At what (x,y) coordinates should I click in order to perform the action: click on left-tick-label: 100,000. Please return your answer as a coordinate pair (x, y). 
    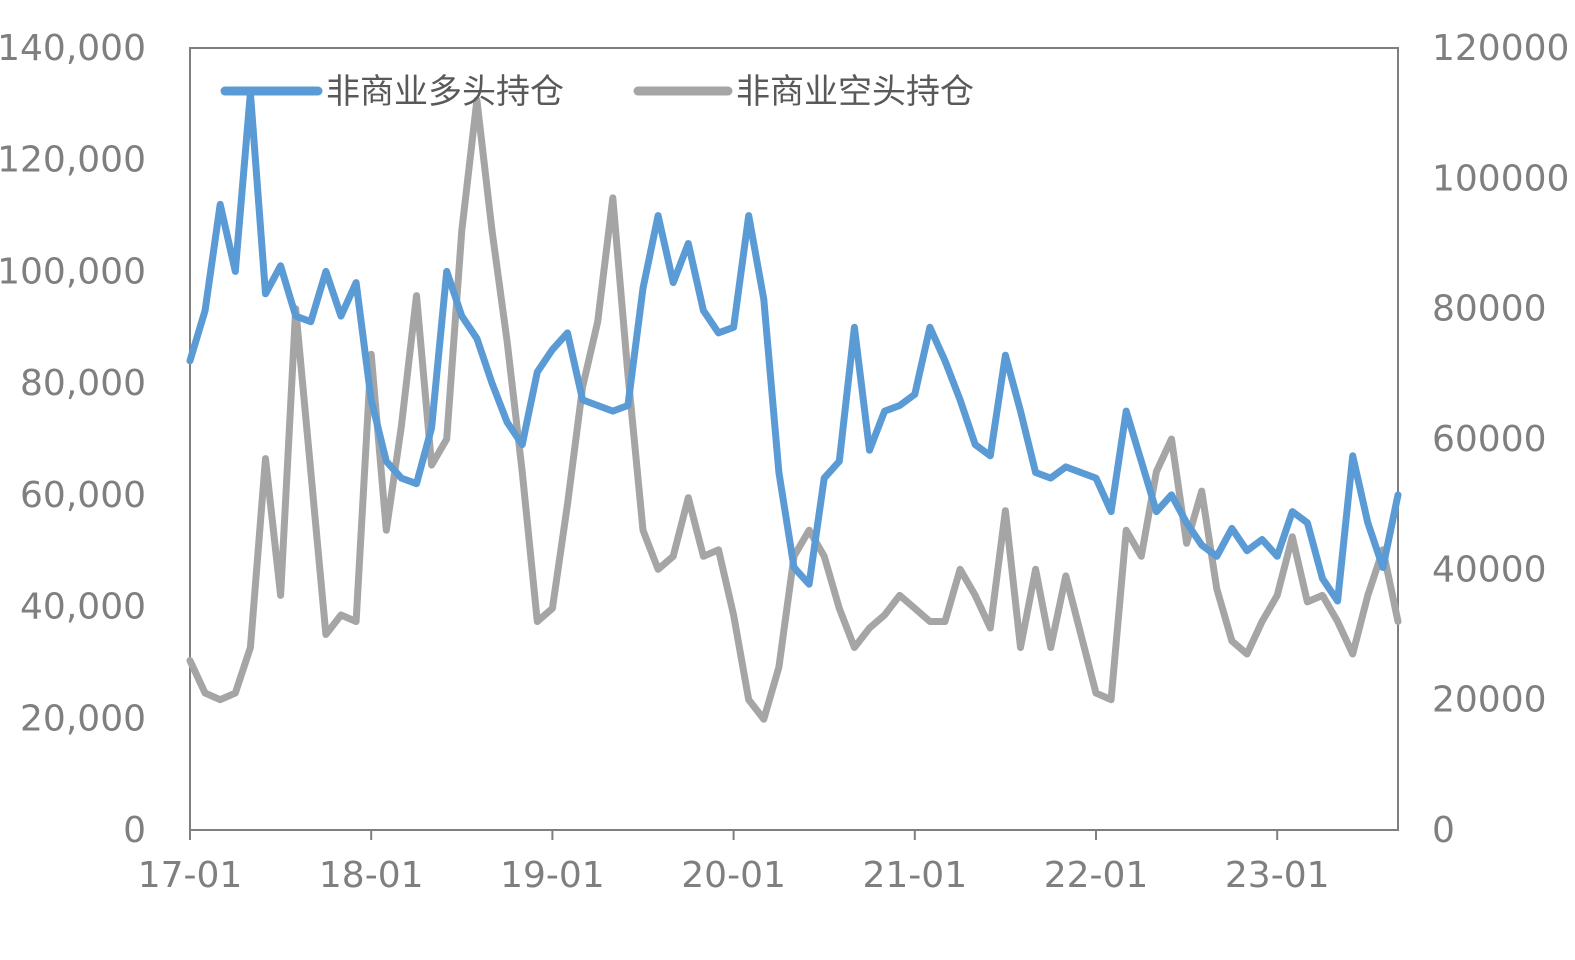
    Looking at the image, I should click on (73, 271).